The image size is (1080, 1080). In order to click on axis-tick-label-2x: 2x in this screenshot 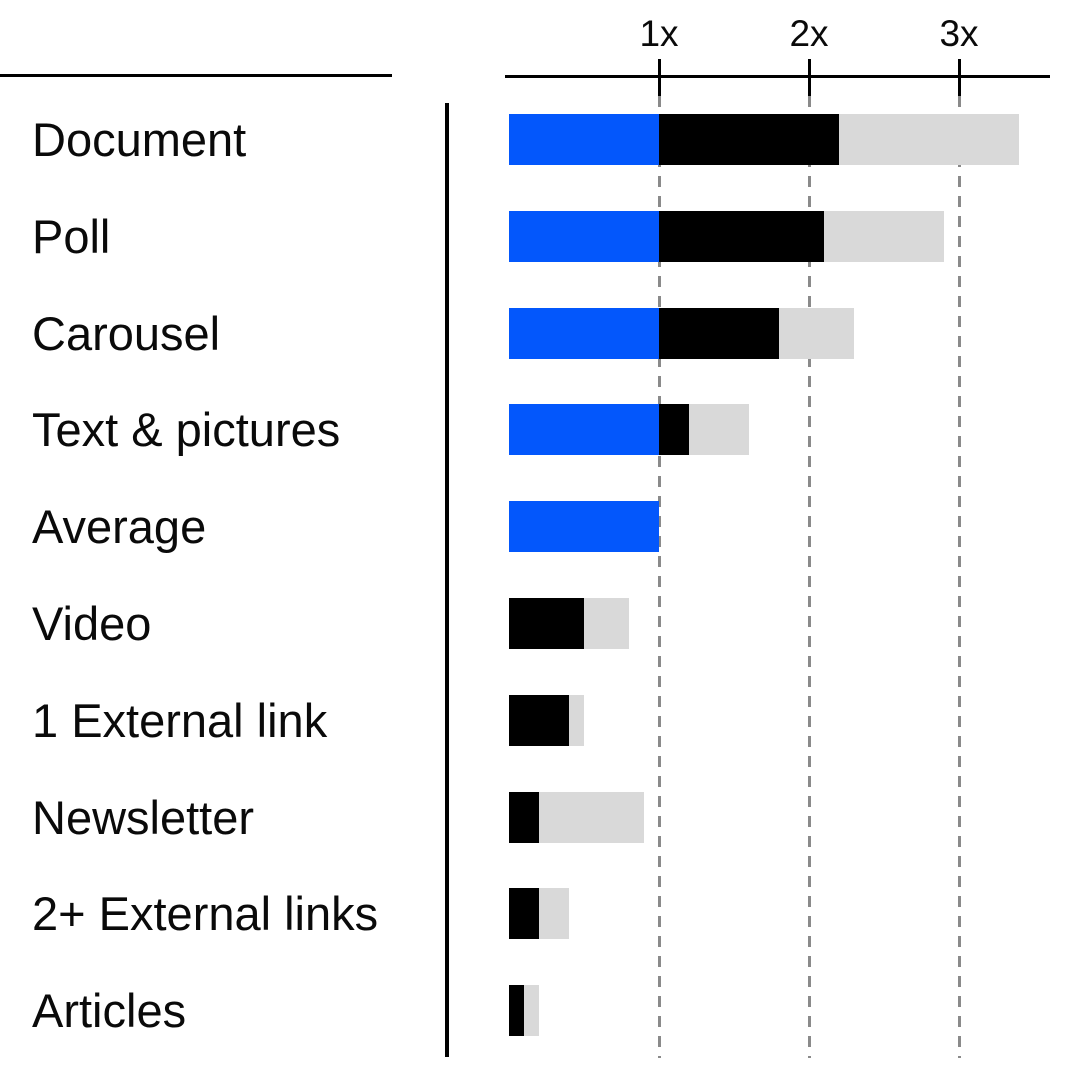, I will do `click(809, 33)`.